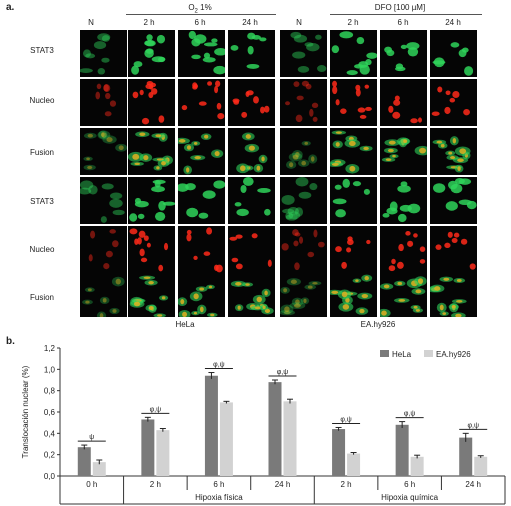  Describe the element at coordinates (346, 484) in the screenshot. I see `x-tick-label: 2 h` at that location.